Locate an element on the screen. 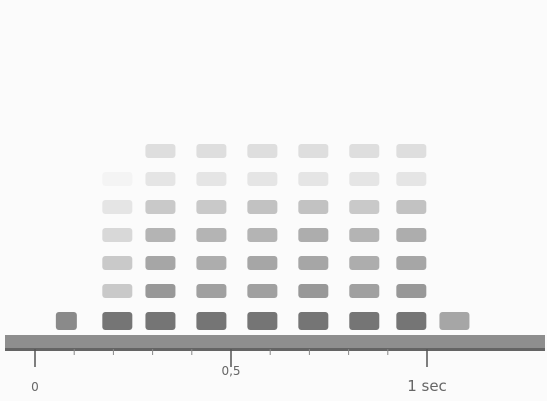 Image resolution: width=547 pixels, height=405 pixels. x-tick-label-0: 0 is located at coordinates (35, 387).